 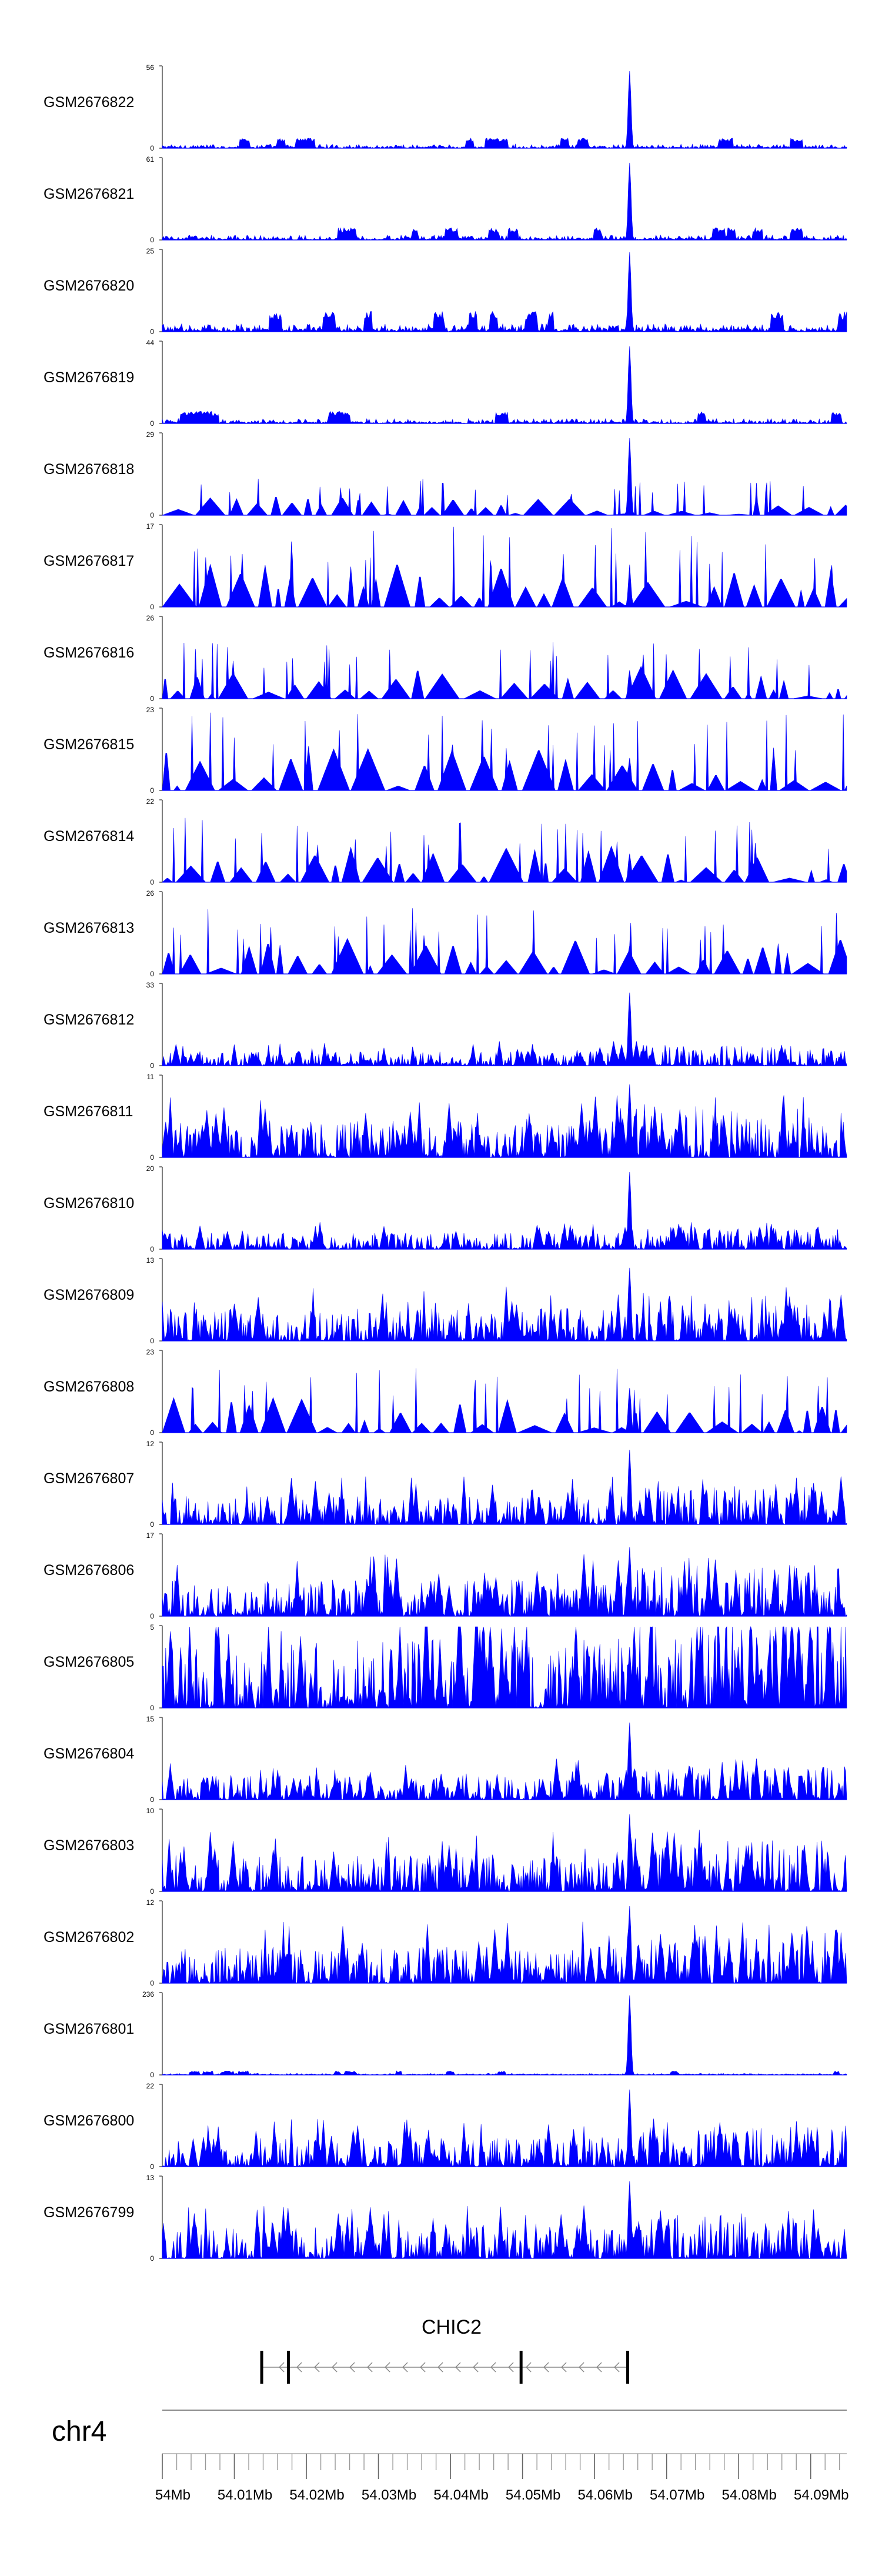 I want to click on signal-area-GSM2676818, so click(x=504, y=477).